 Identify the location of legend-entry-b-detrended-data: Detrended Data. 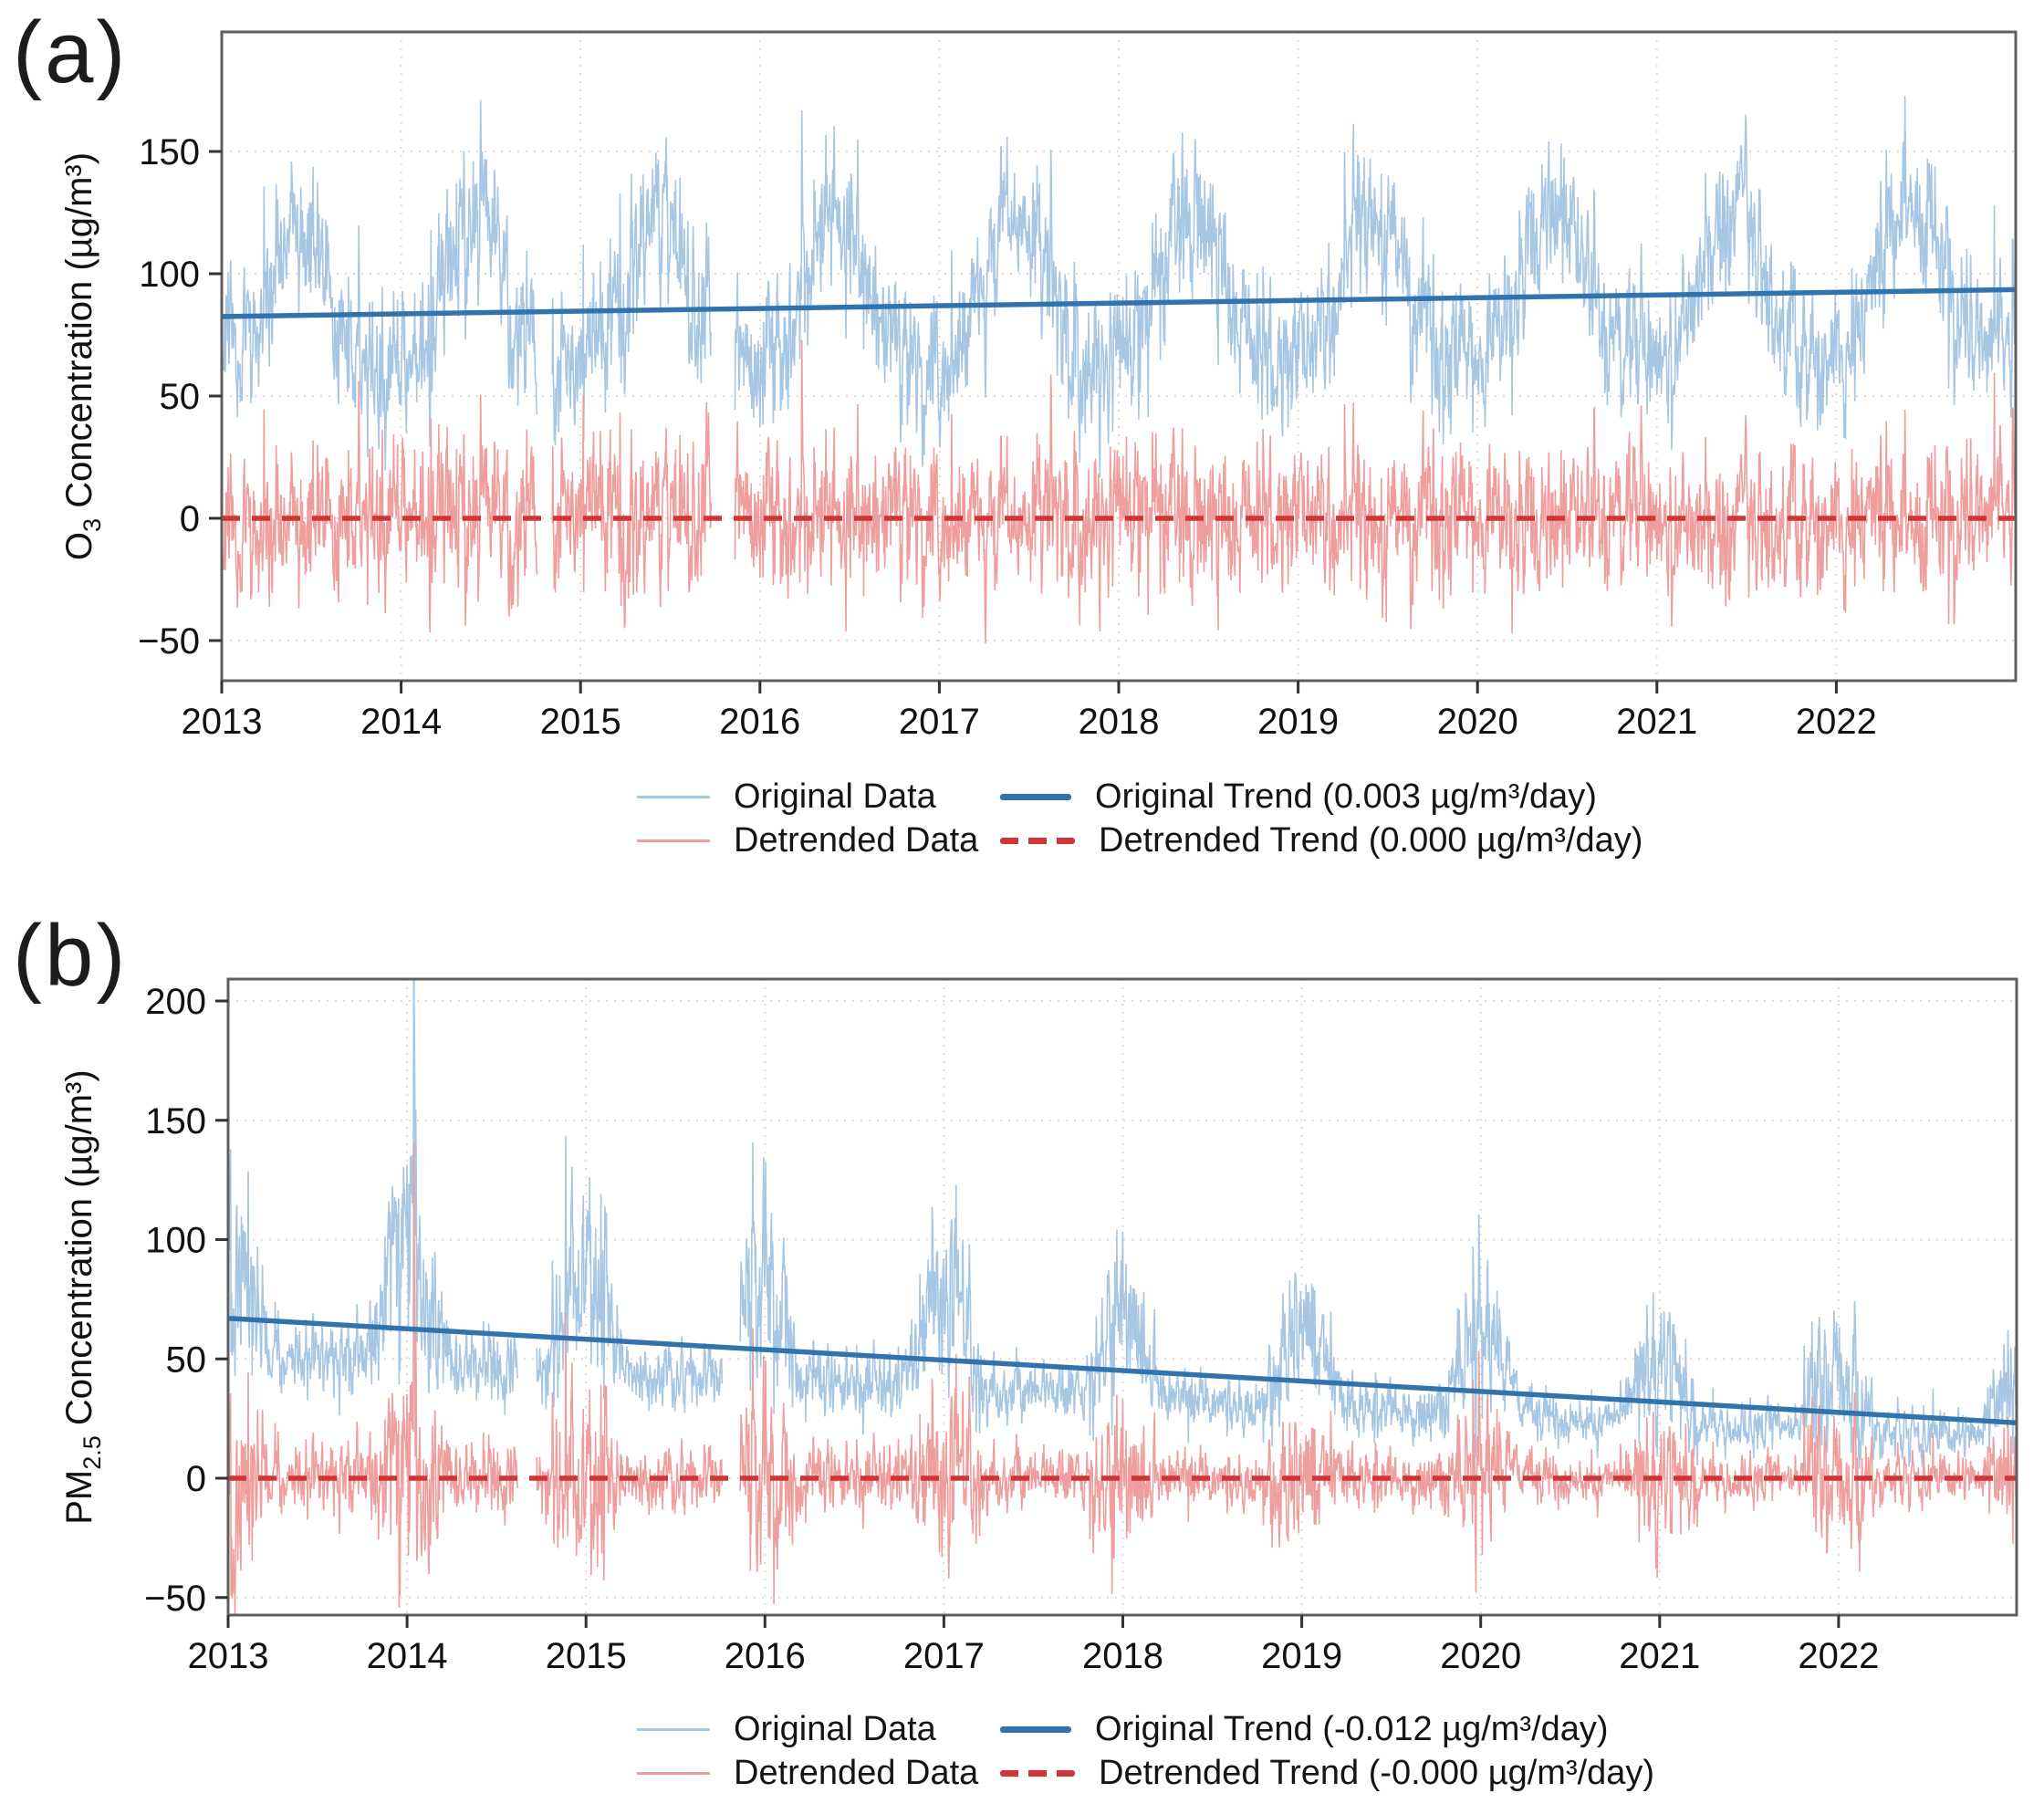
(807, 1773).